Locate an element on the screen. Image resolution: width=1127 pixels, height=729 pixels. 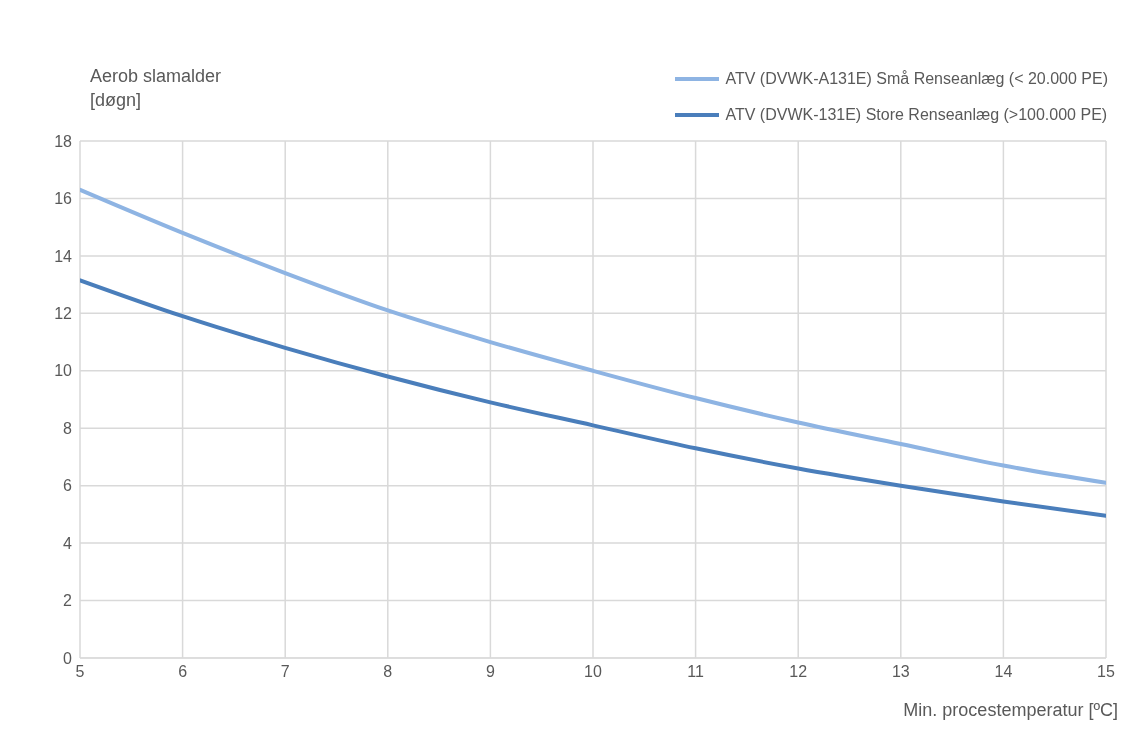
x-tick-label: 10 is located at coordinates (593, 672).